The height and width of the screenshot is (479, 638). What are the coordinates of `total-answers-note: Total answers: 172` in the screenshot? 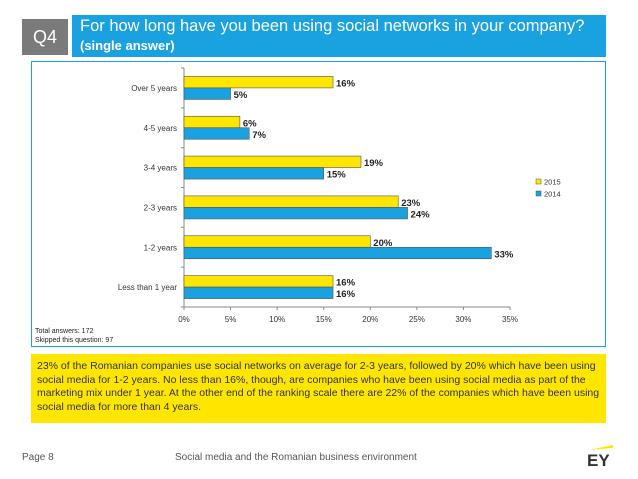 It's located at (64, 331).